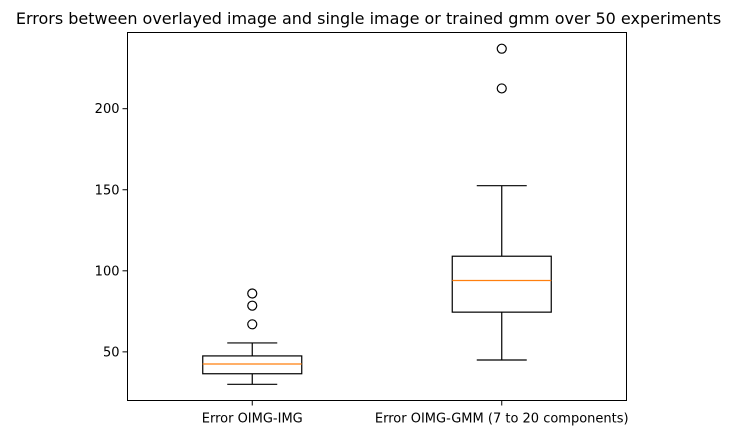 This screenshot has height=435, width=752. Describe the element at coordinates (107, 271) in the screenshot. I see `y-tick-label: 100` at that location.